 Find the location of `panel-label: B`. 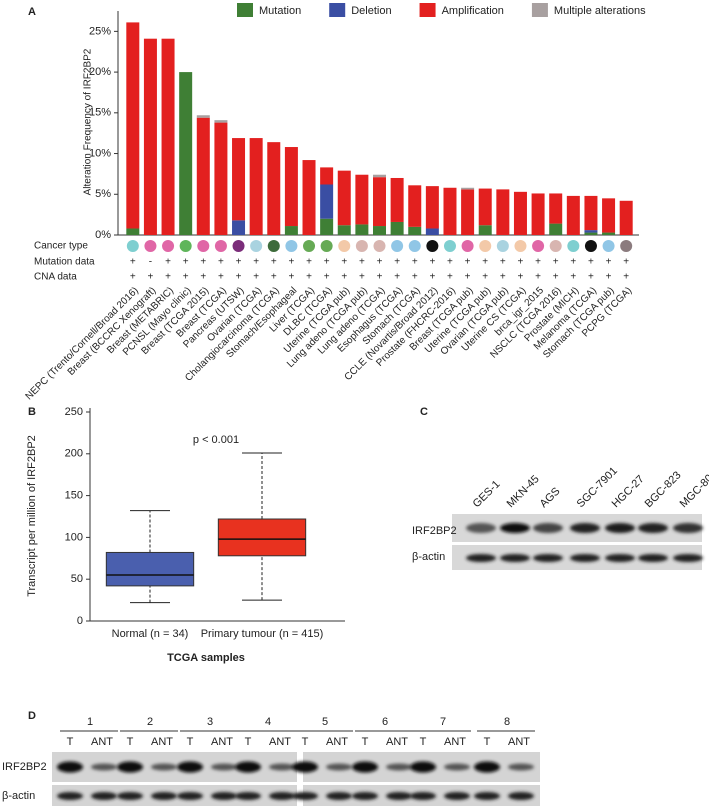

panel-label: B is located at coordinates (32, 412).